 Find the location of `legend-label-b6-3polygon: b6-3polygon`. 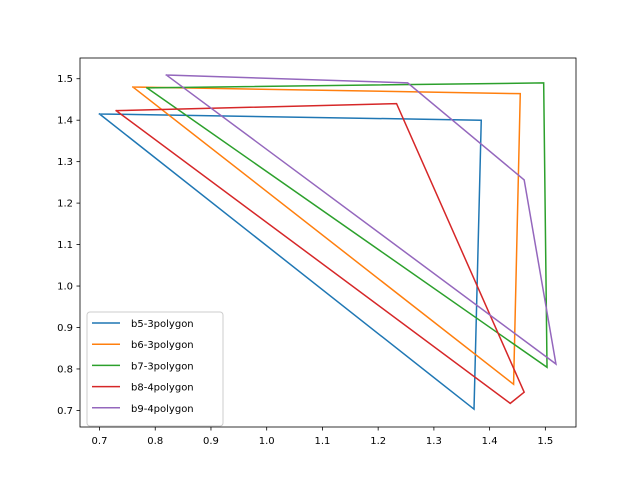

legend-label-b6-3polygon: b6-3polygon is located at coordinates (162, 345).